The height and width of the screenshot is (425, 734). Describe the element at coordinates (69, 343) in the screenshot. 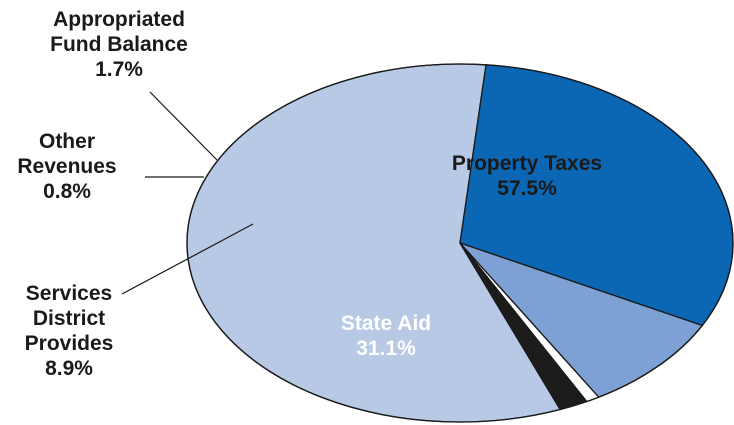

I see `slice-name-line: Provides` at that location.